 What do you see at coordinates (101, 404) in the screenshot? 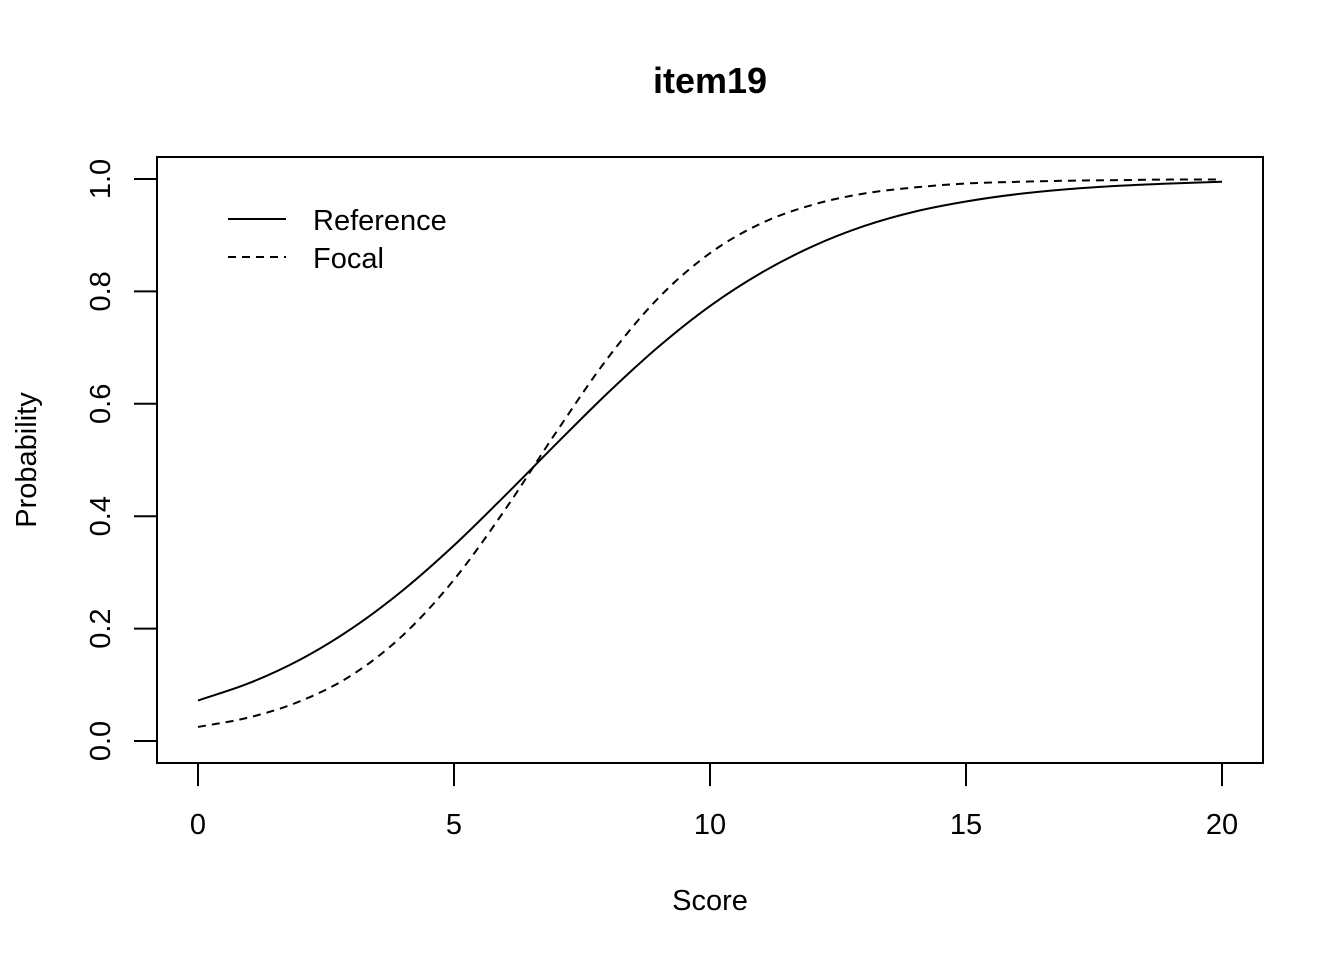
I see `y-tick-label: 0.6` at bounding box center [101, 404].